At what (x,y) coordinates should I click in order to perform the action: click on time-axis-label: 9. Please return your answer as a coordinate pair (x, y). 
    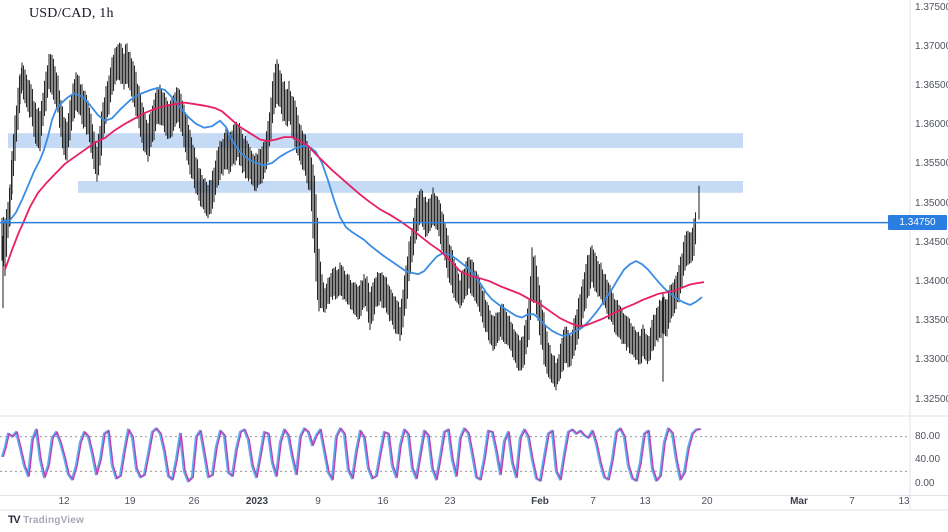
    Looking at the image, I should click on (318, 501).